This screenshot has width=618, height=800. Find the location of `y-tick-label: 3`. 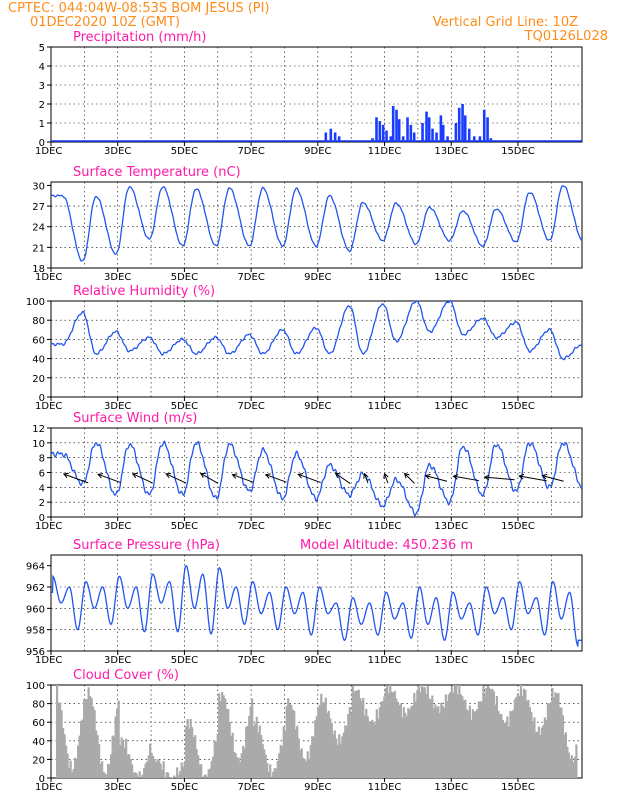

y-tick-label: 3 is located at coordinates (42, 86).